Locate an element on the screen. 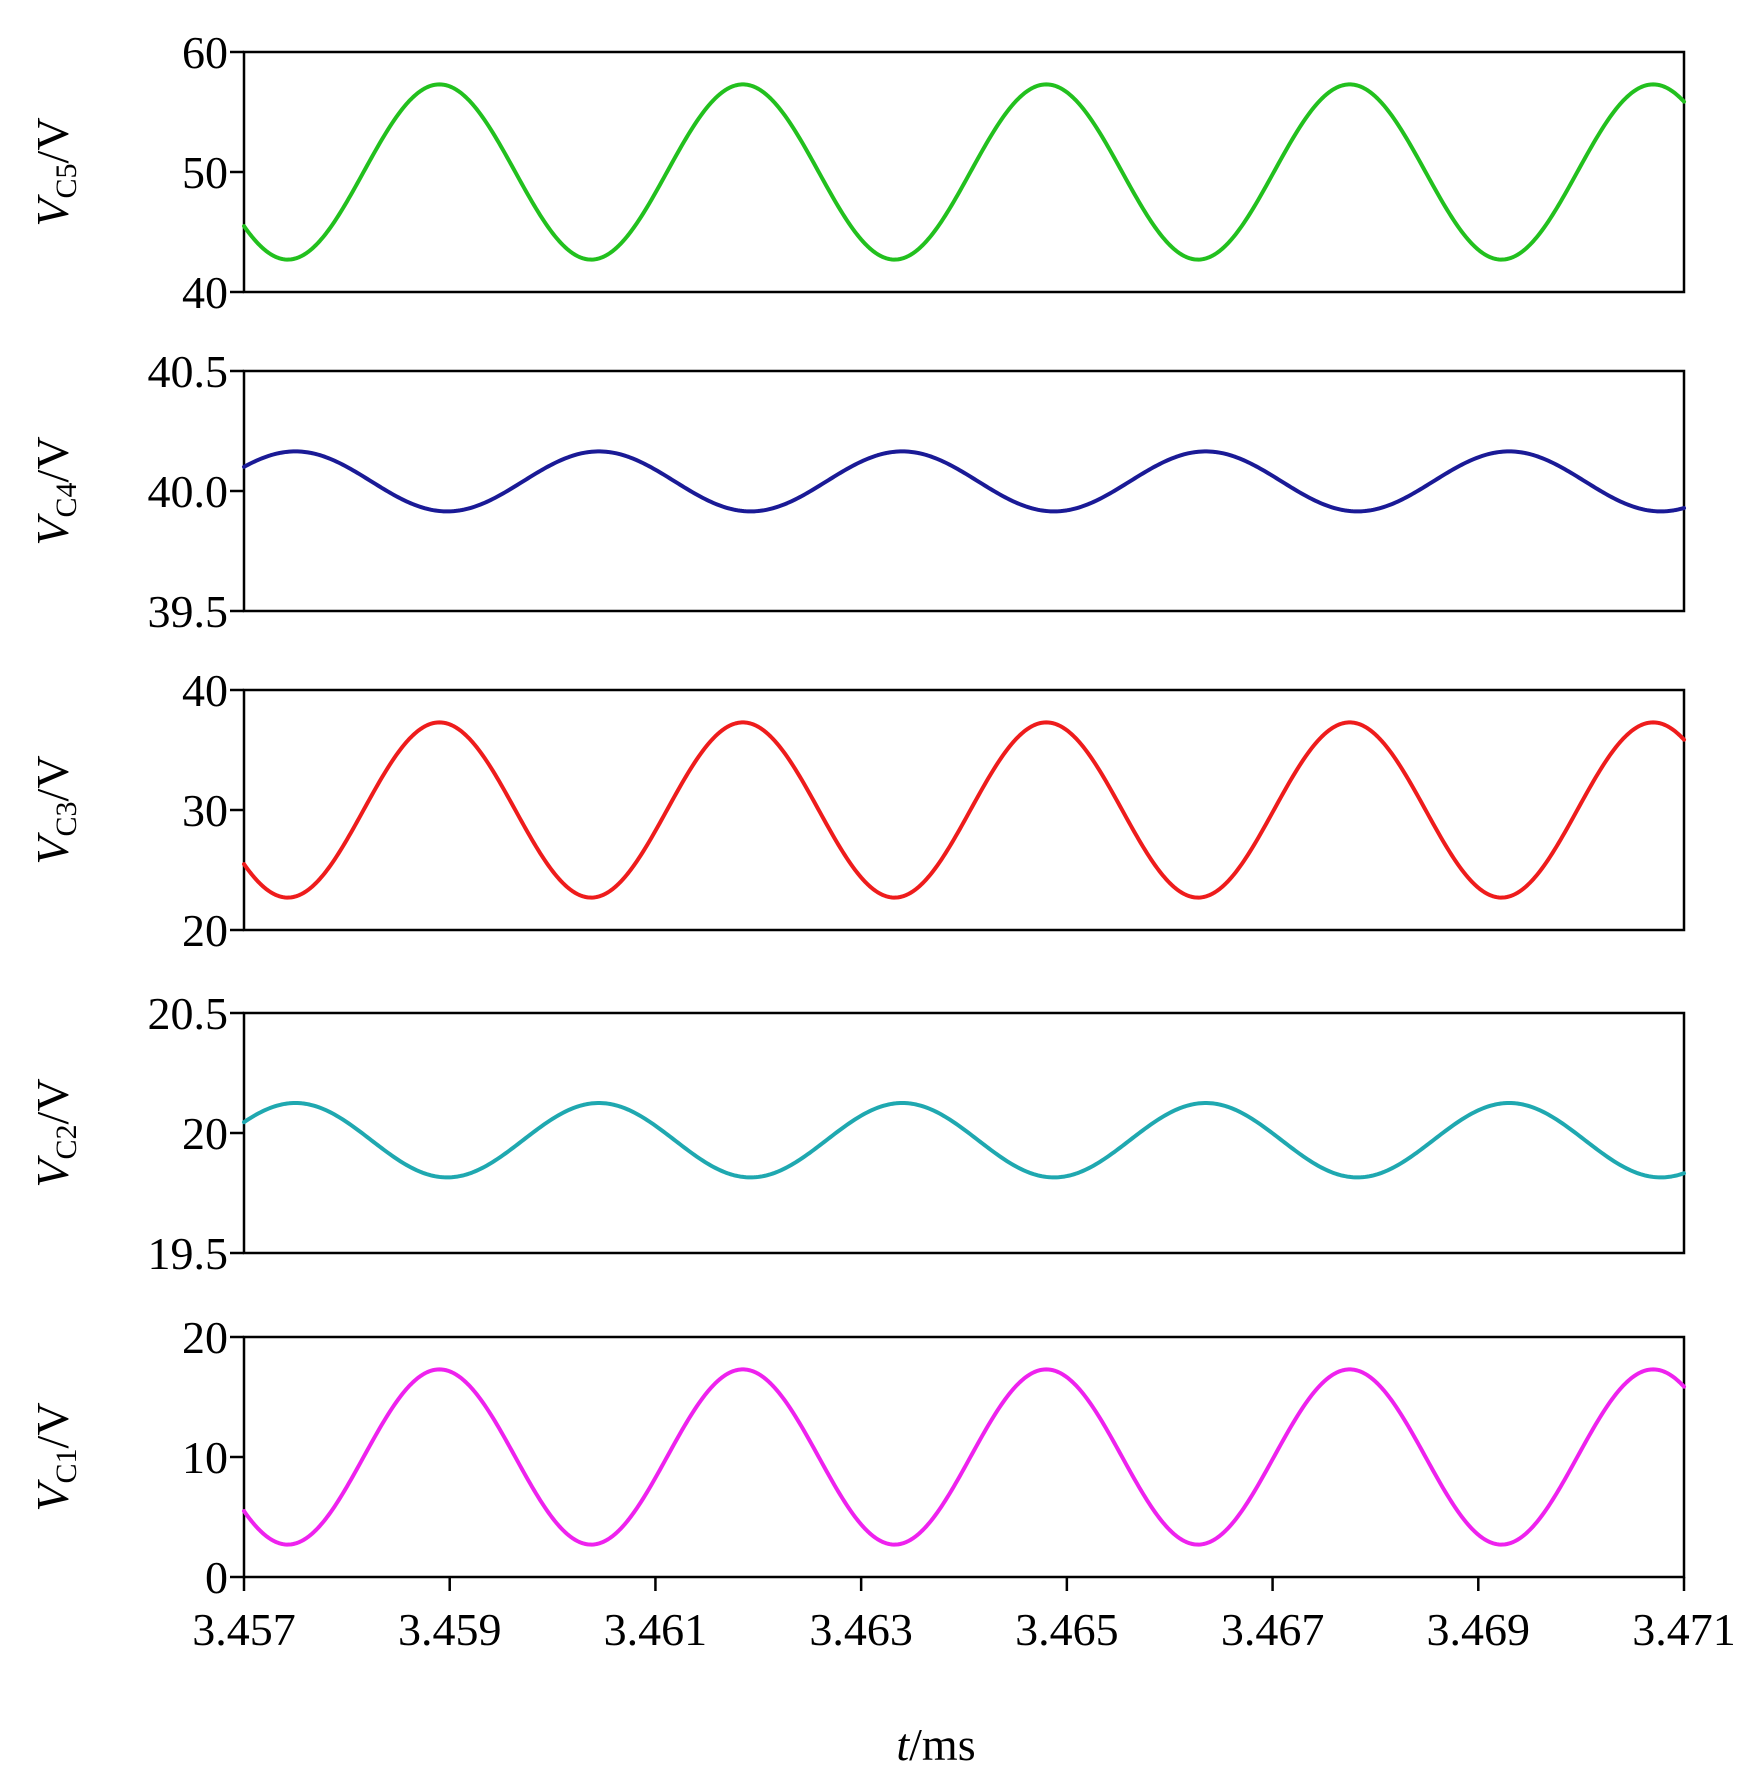 Image resolution: width=1761 pixels, height=1779 pixels. x-tick-label: 3.465 is located at coordinates (1067, 1629).